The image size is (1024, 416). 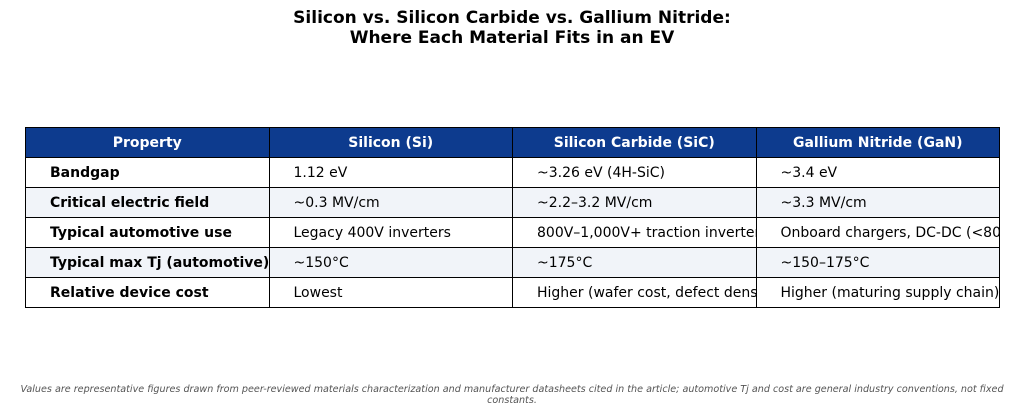 I want to click on table-cell: ~150°C, so click(x=390, y=262).